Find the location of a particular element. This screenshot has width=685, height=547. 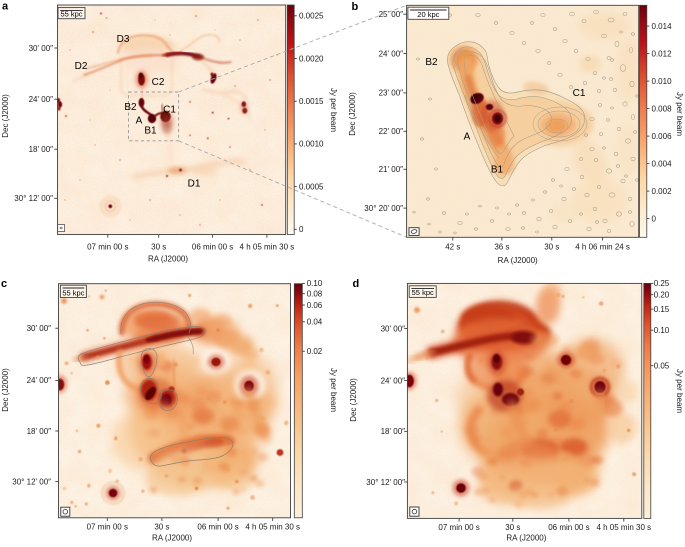

svg-text: 0.002 is located at coordinates (662, 191).